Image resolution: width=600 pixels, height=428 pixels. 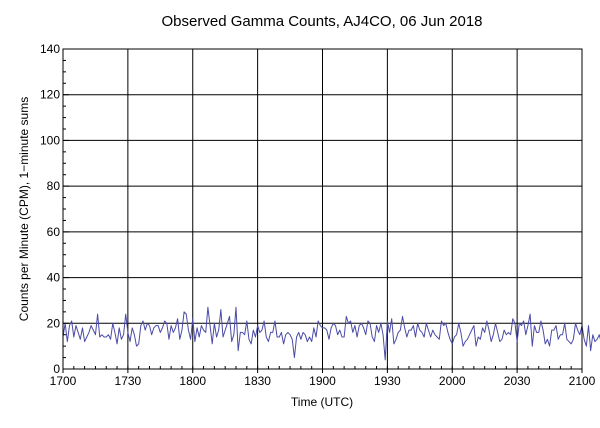 What do you see at coordinates (582, 381) in the screenshot?
I see `x-tick-label: 2100` at bounding box center [582, 381].